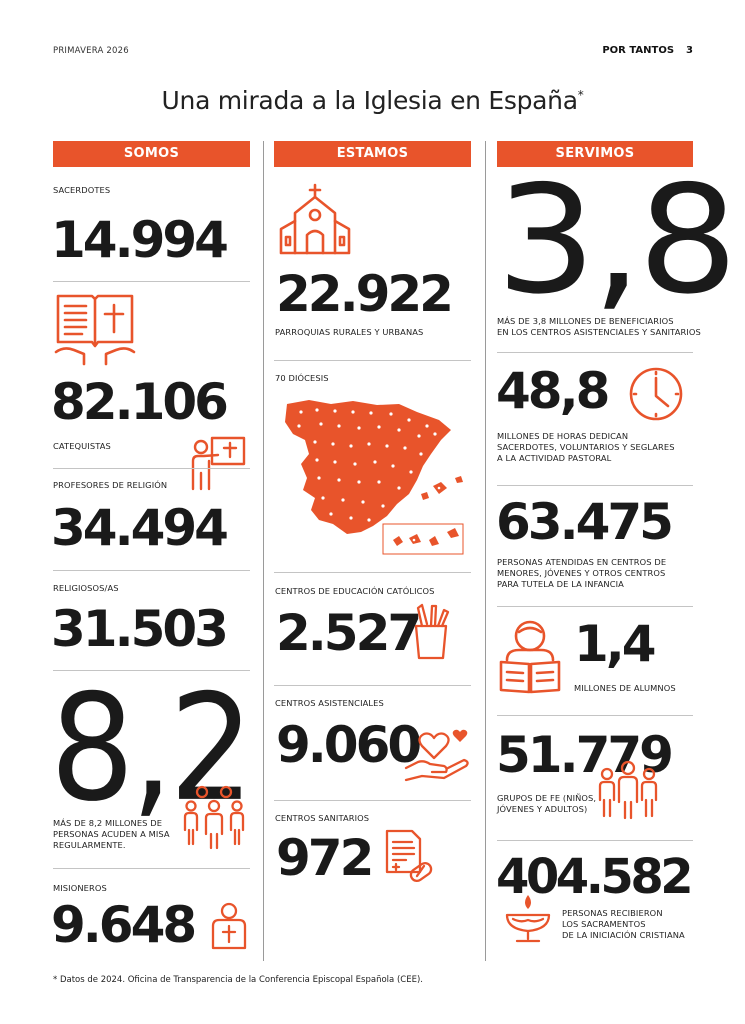  What do you see at coordinates (151, 154) in the screenshot?
I see `column-header-somos: SOMOS` at bounding box center [151, 154].